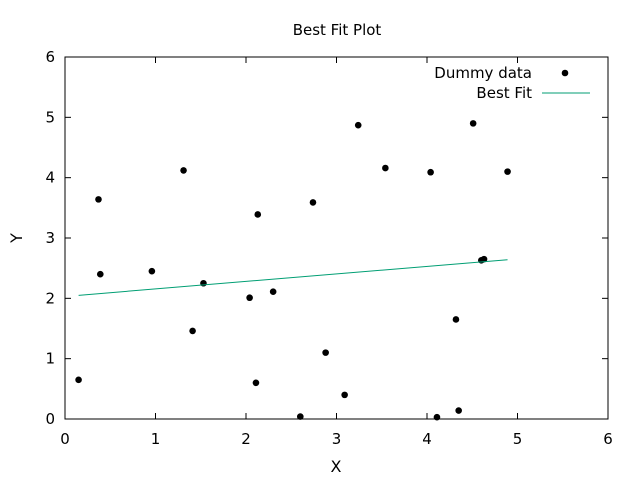  Describe the element at coordinates (50, 238) in the screenshot. I see `y-tick-label: 3` at that location.